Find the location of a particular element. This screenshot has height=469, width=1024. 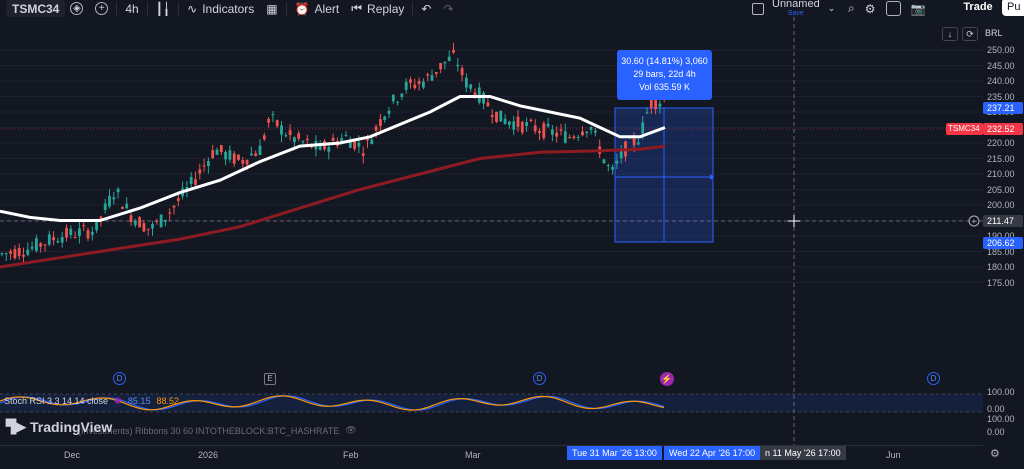

replay-button: ⏮ Replay is located at coordinates (377, 8).